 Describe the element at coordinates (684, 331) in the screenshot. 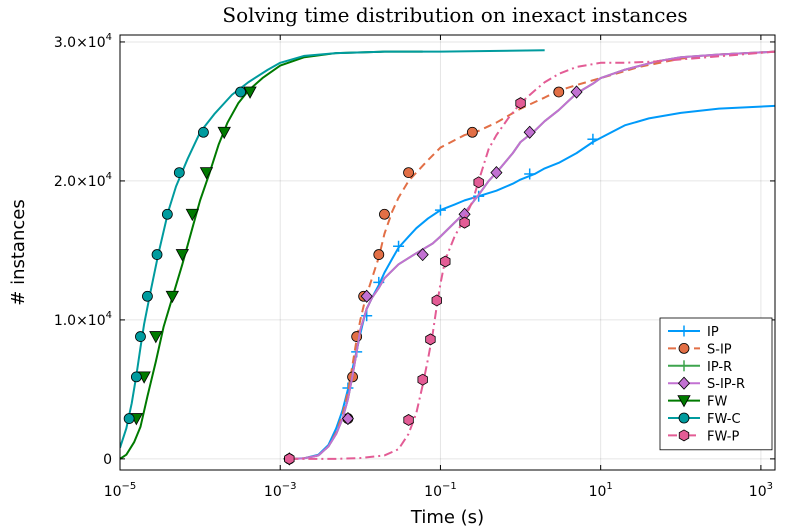

I see `legend-marker-ip` at that location.